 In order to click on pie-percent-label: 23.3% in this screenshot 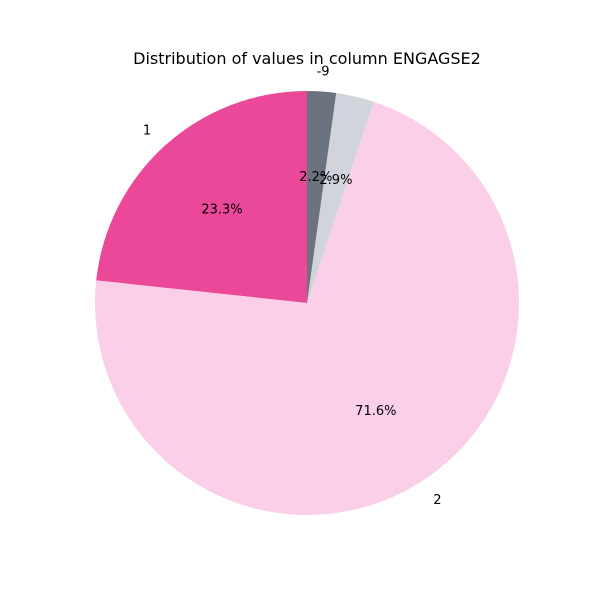, I will do `click(221, 209)`.